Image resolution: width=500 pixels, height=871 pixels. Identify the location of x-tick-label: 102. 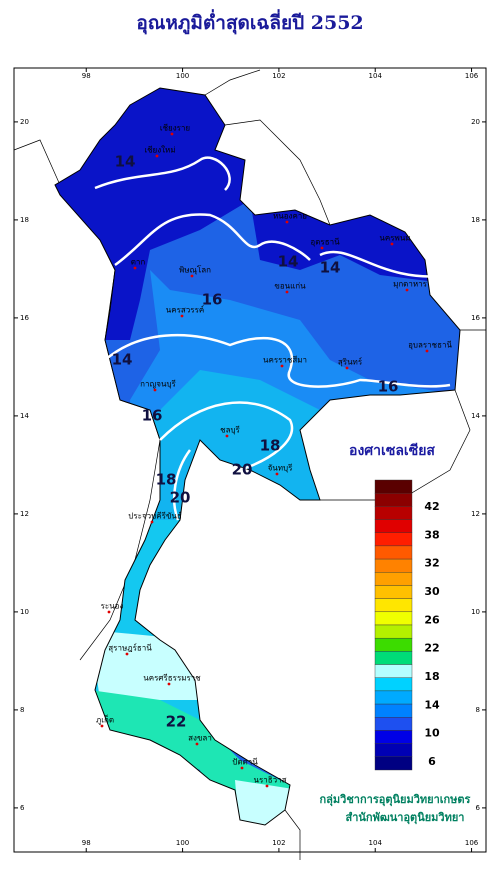
(278, 843).